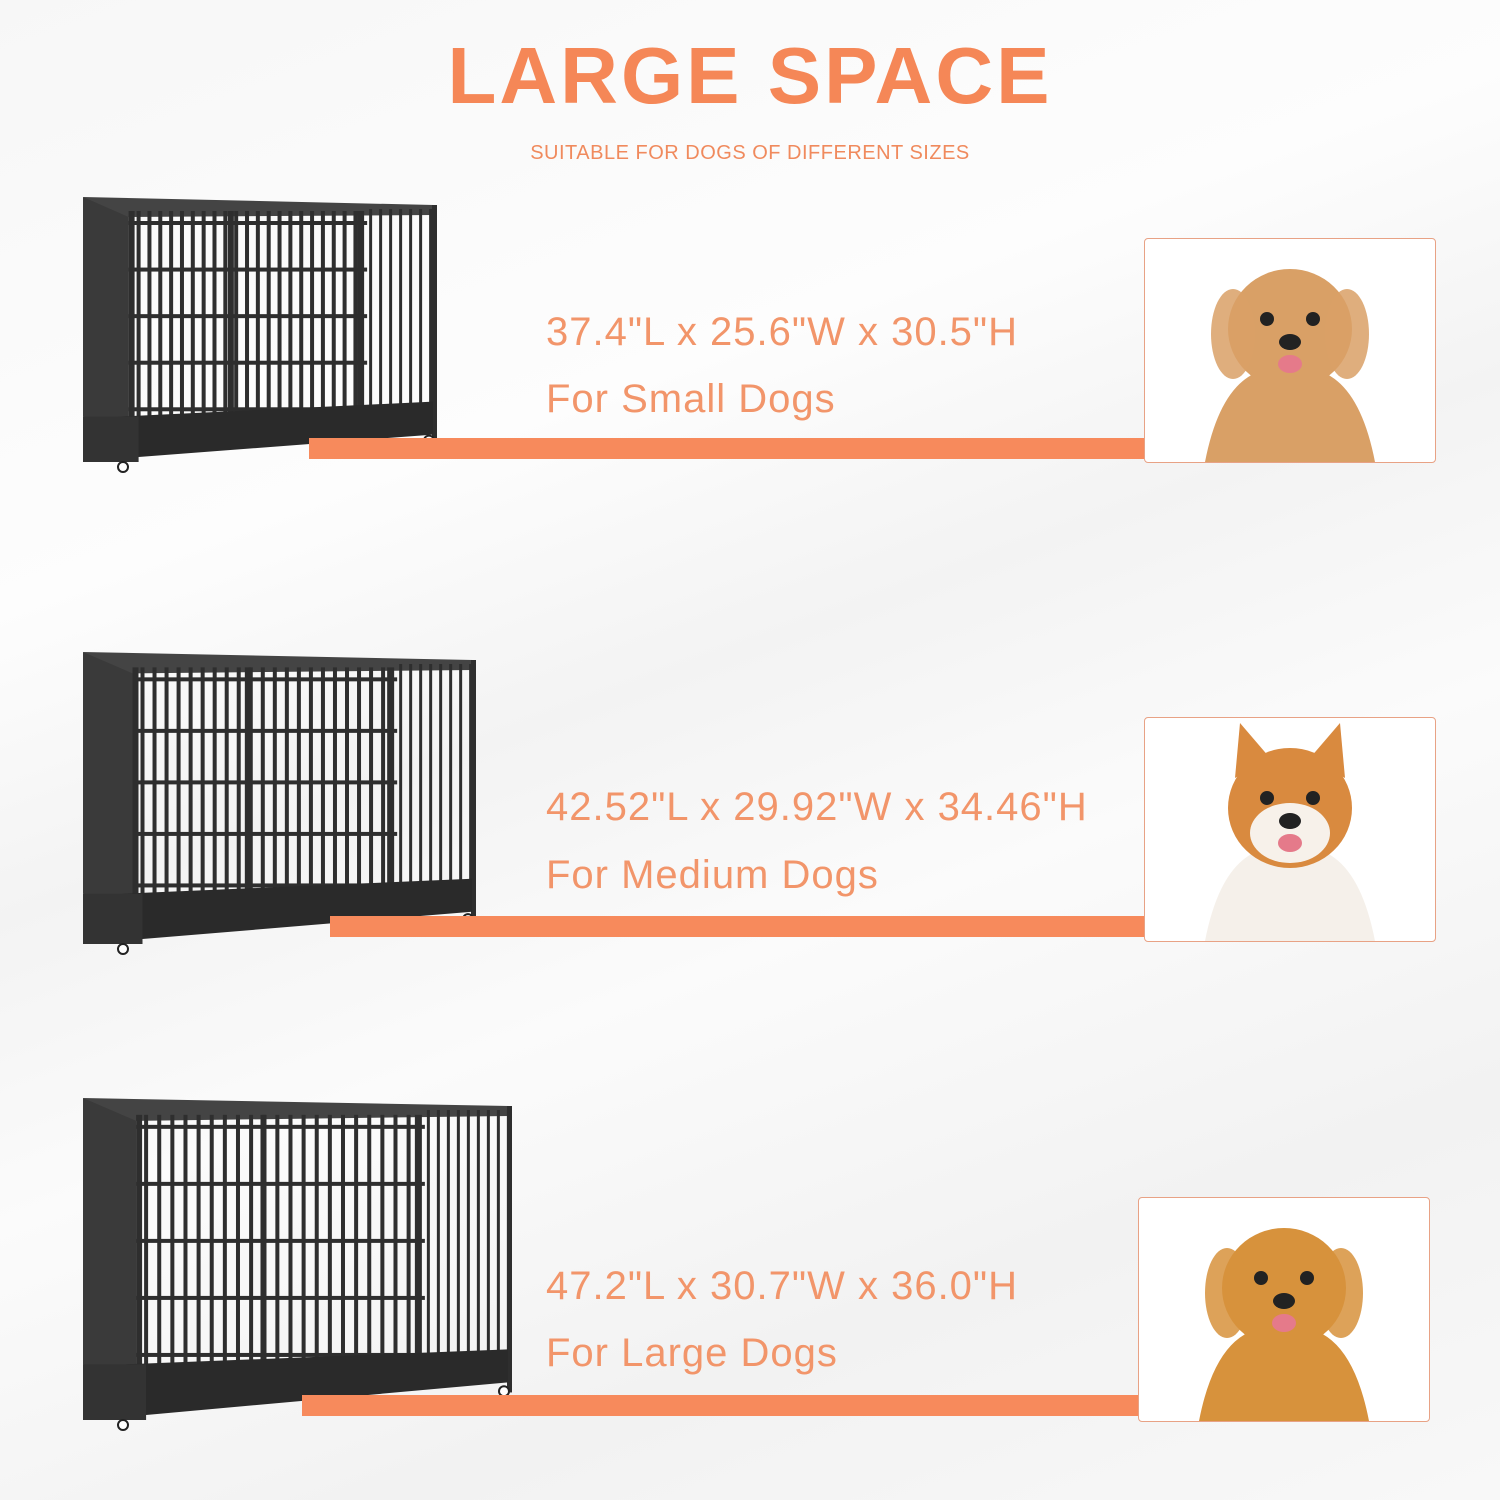 The height and width of the screenshot is (1500, 1500). Describe the element at coordinates (692, 1353) in the screenshot. I see `large-crate-label: For Large Dogs` at that location.